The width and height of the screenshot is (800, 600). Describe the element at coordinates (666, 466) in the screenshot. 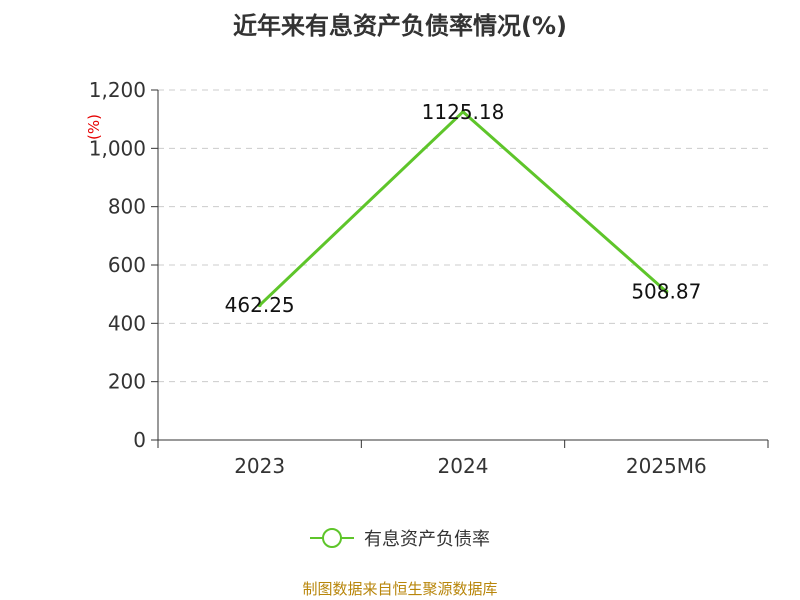

I see `x-tick-label: 2025M6` at that location.